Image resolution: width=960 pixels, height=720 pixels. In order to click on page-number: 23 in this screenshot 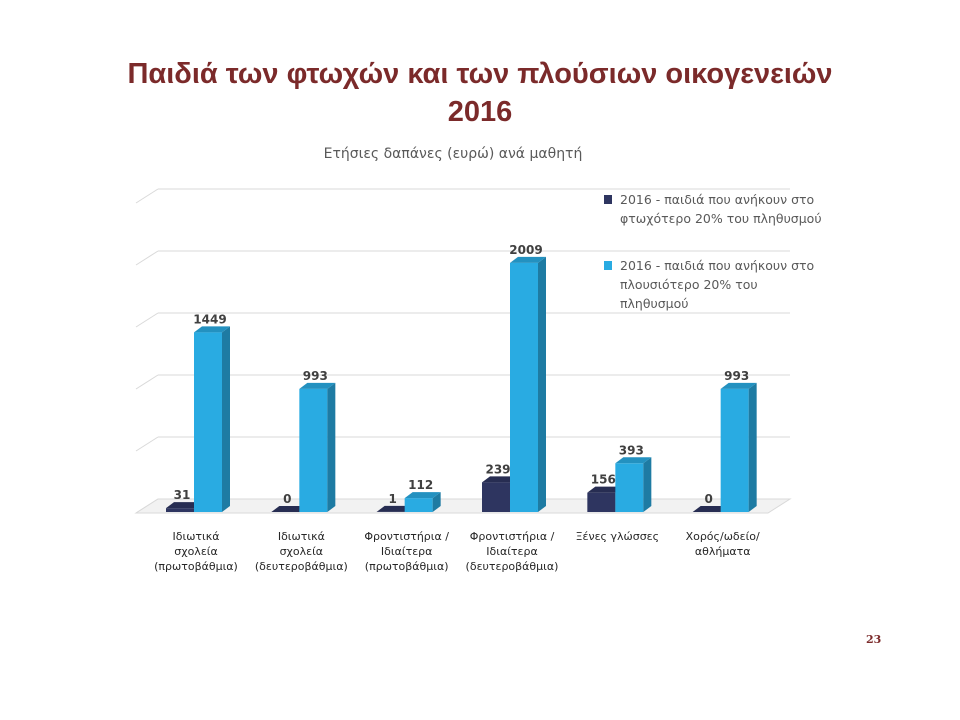, I will do `click(874, 639)`.